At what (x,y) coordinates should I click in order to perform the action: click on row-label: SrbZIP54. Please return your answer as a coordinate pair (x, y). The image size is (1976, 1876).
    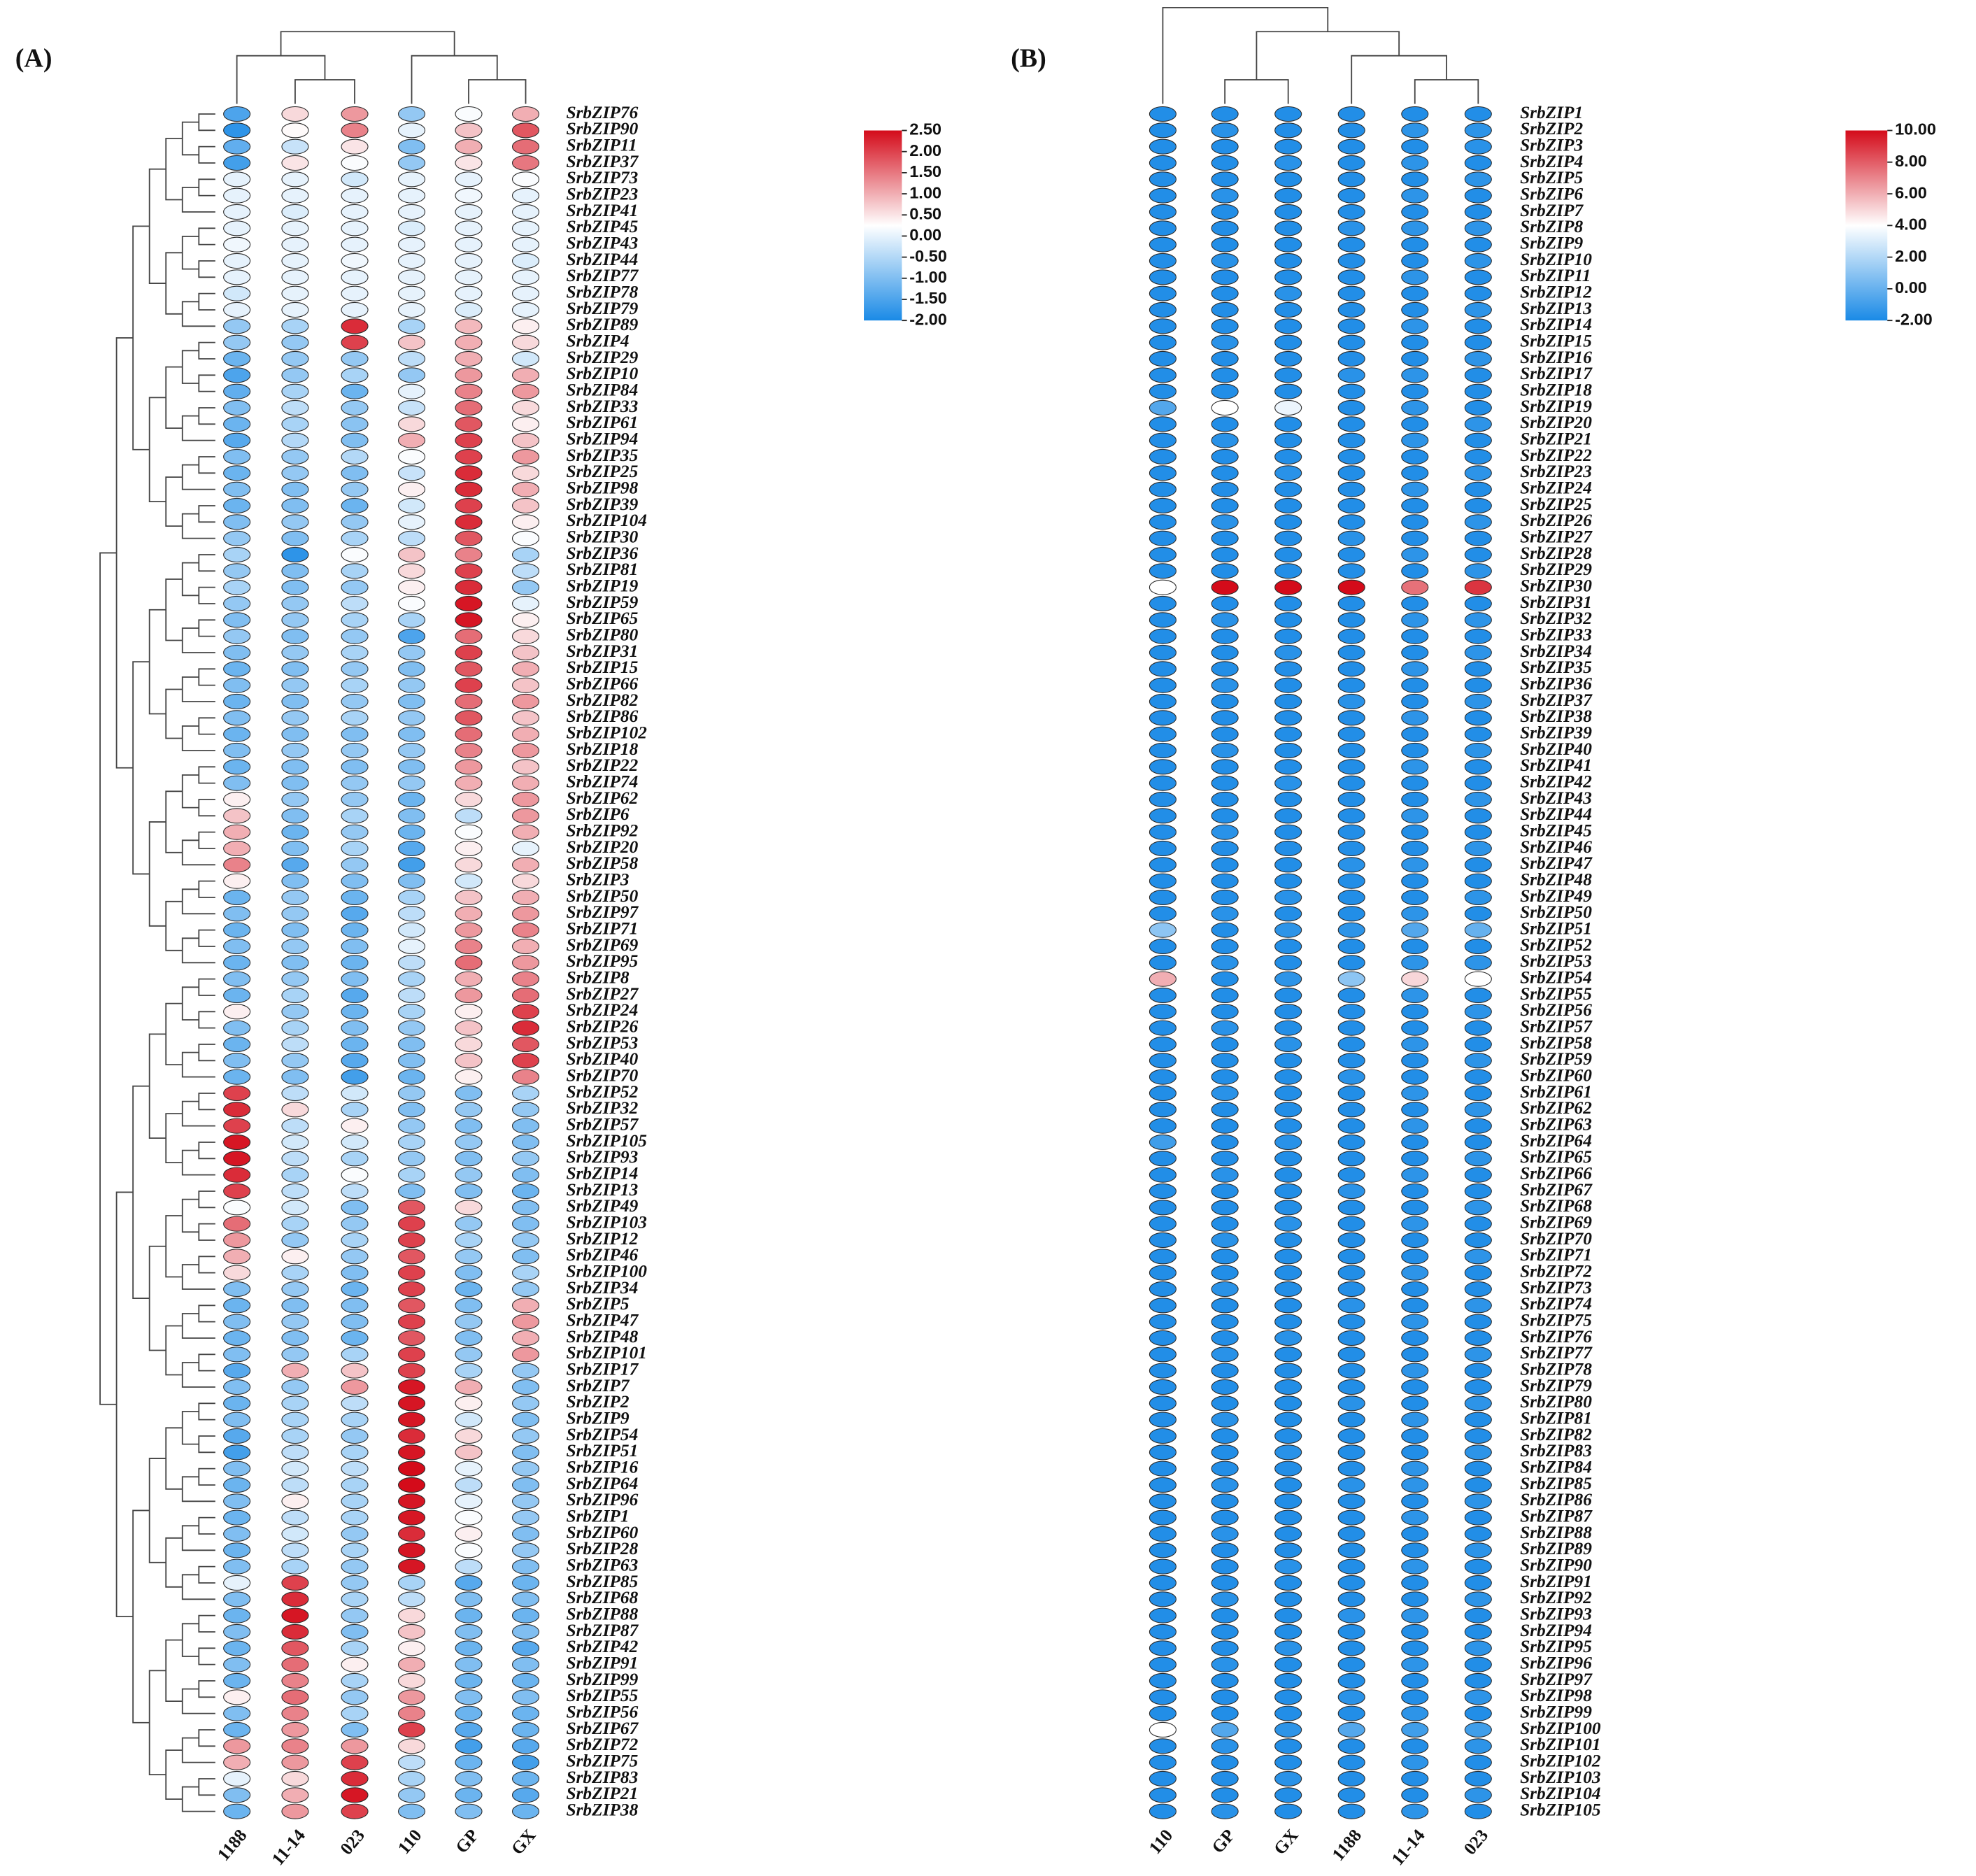
    Looking at the image, I should click on (602, 1434).